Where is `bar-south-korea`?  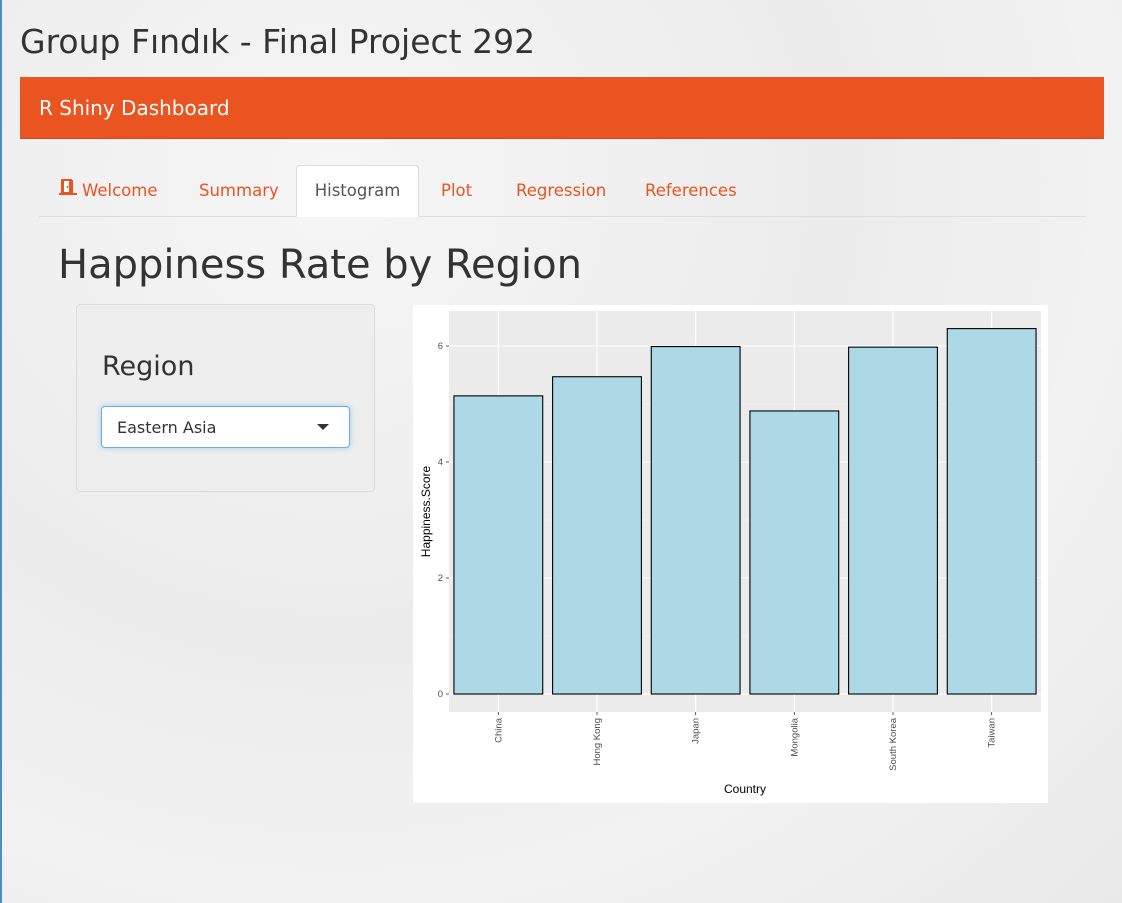
bar-south-korea is located at coordinates (893, 520).